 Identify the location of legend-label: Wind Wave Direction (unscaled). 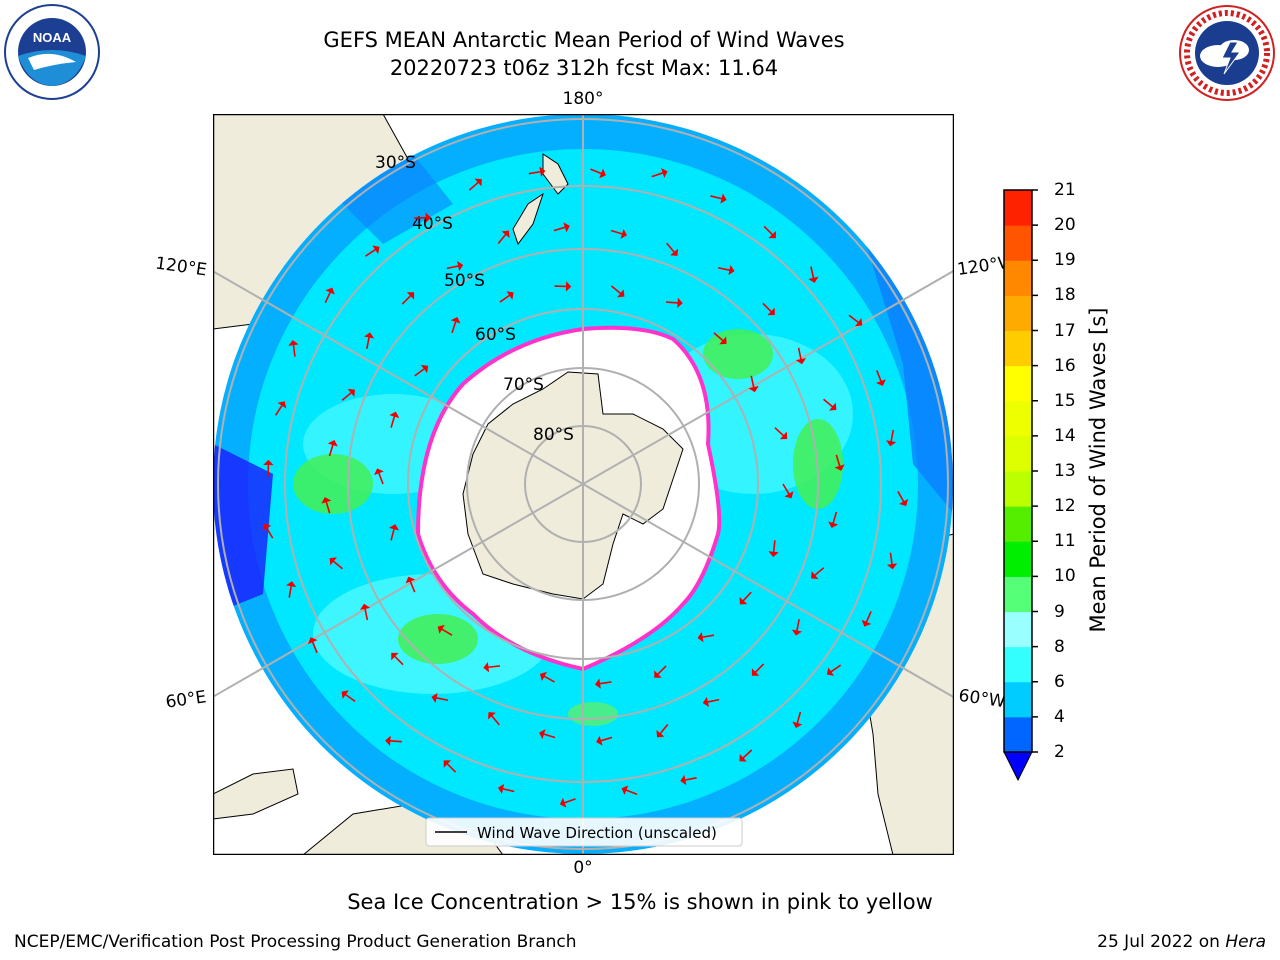
(597, 833).